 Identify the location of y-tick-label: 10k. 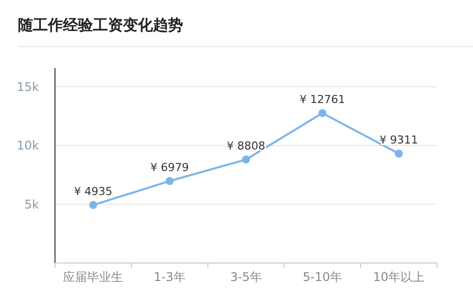
(28, 145).